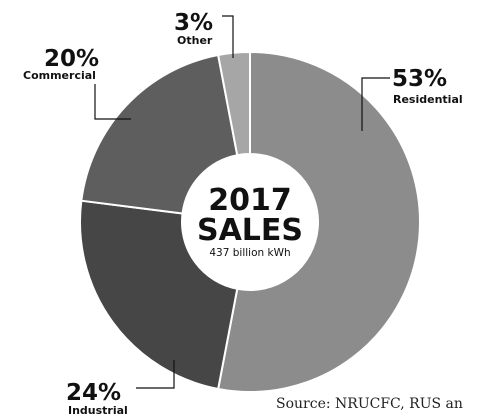 Image resolution: width=497 pixels, height=419 pixels. I want to click on leader-line-industrial, so click(155, 374).